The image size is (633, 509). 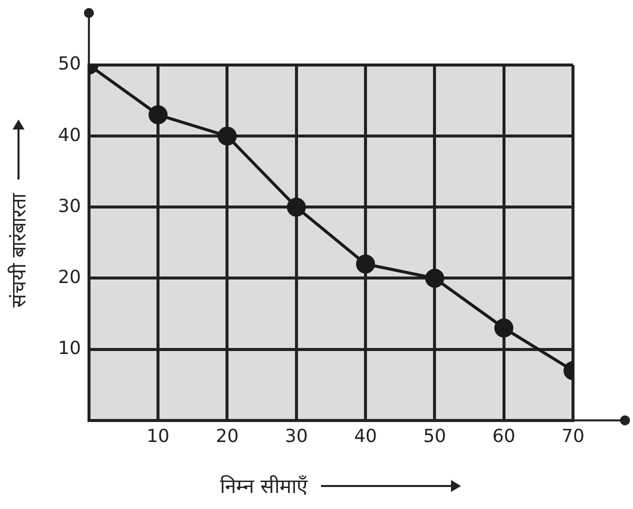 What do you see at coordinates (296, 436) in the screenshot?
I see `x-tick-label: 30` at bounding box center [296, 436].